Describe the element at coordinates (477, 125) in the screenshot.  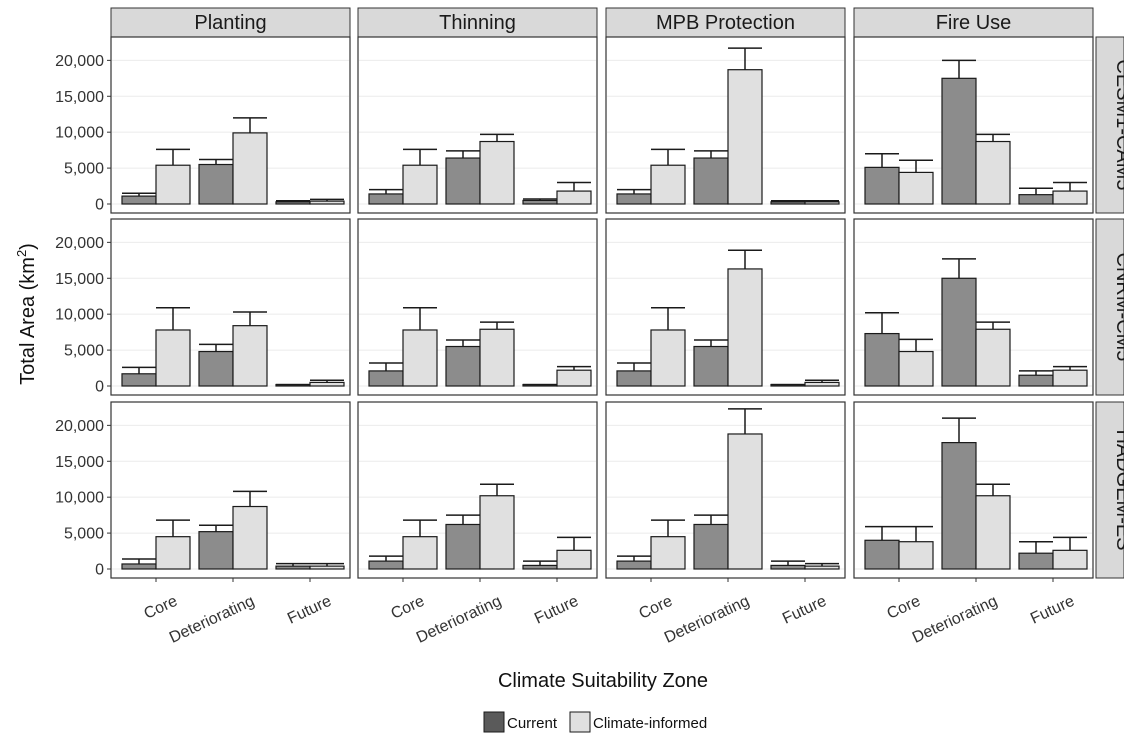
I see `panel-cesm1-cam5-thinning` at that location.